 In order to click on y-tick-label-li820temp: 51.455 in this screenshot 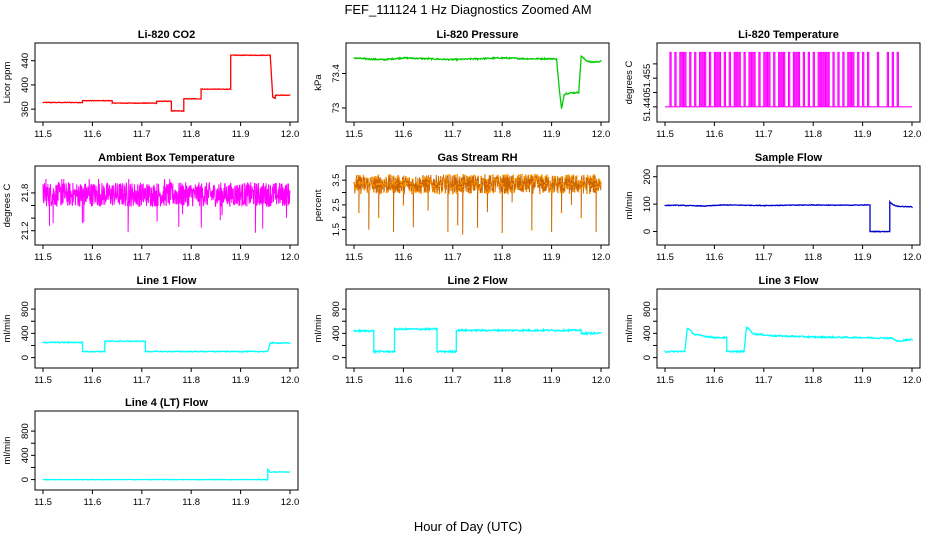, I will do `click(647, 78)`.